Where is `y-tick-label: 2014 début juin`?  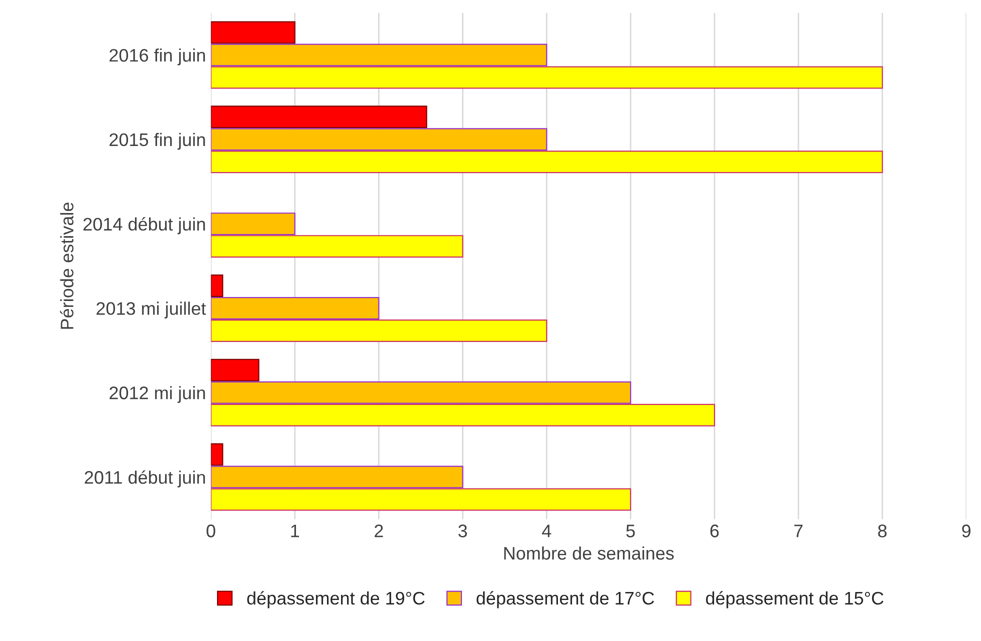
y-tick-label: 2014 début juin is located at coordinates (144, 225).